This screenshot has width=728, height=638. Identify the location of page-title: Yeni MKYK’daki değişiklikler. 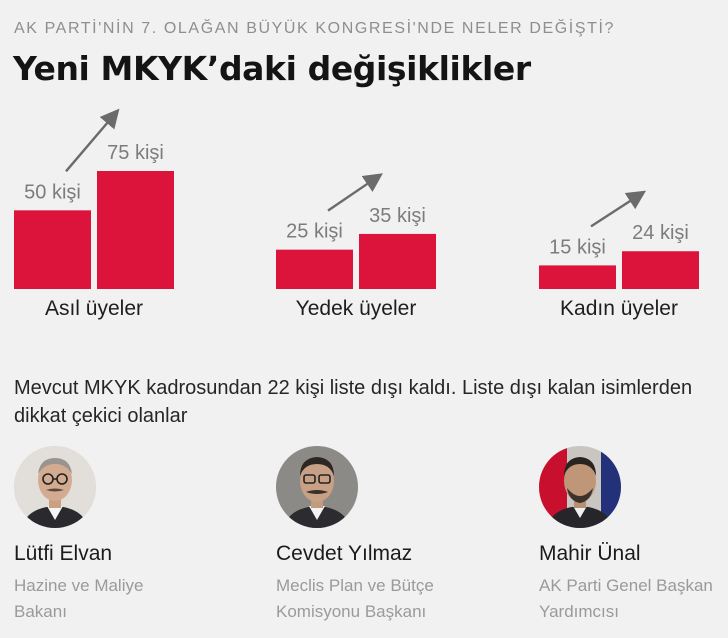
(272, 68).